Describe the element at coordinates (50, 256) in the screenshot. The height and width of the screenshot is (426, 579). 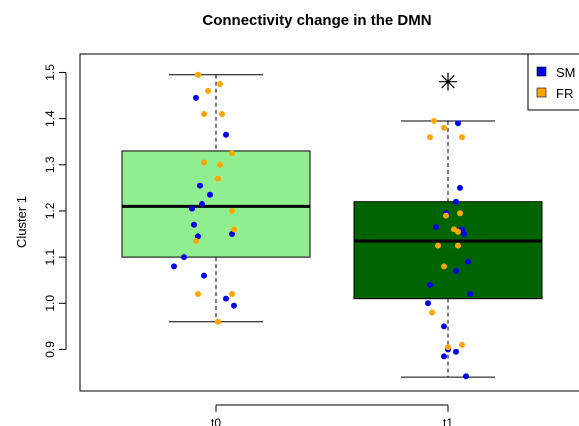
I see `y-tick-label: 1.1` at that location.